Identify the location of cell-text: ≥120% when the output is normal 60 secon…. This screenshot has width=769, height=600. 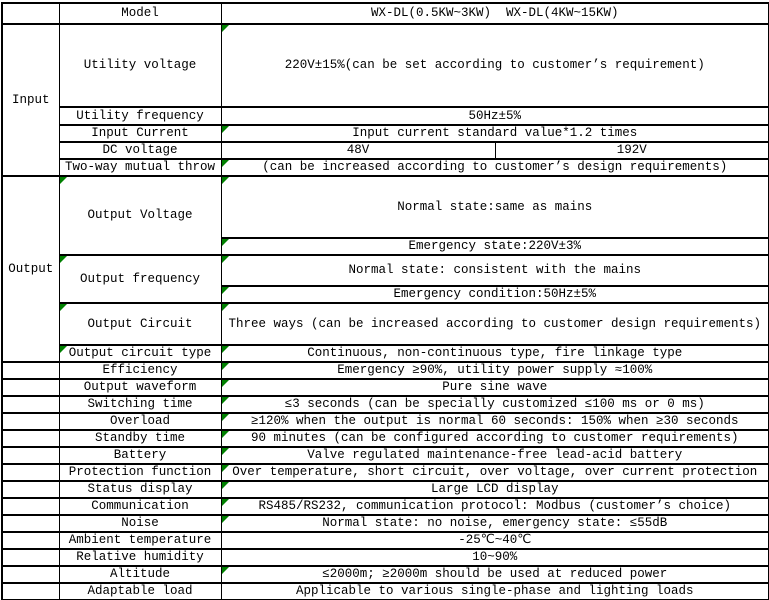
(494, 421).